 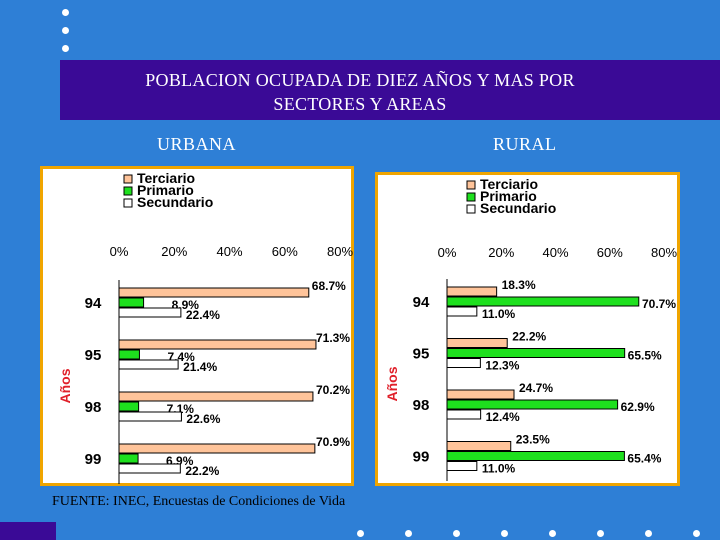 What do you see at coordinates (203, 419) in the screenshot?
I see `data-label-secundario: 22.6%` at bounding box center [203, 419].